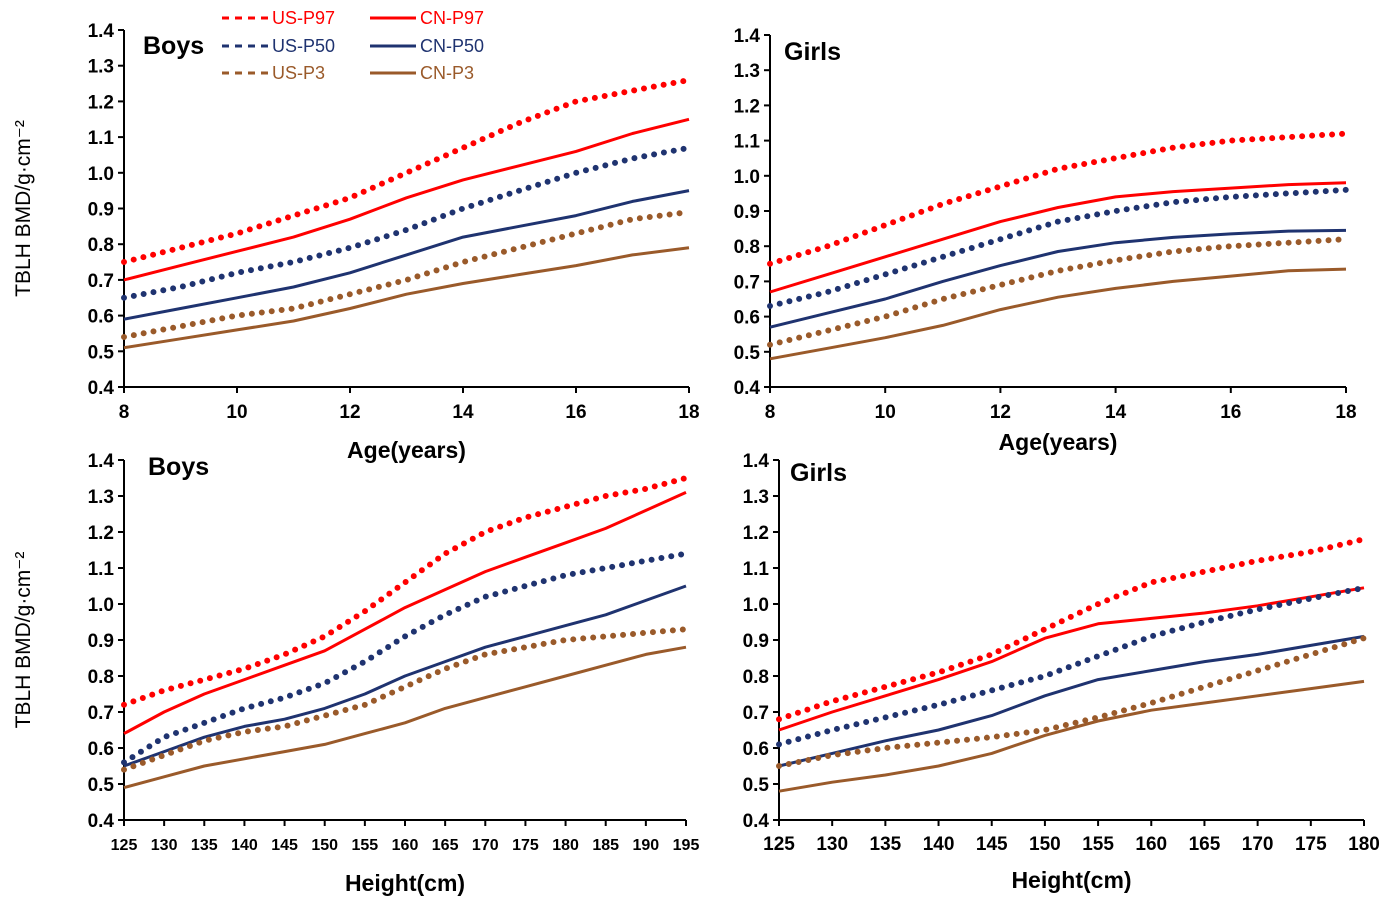 The height and width of the screenshot is (898, 1400). I want to click on x-tick-label: 195, so click(686, 845).